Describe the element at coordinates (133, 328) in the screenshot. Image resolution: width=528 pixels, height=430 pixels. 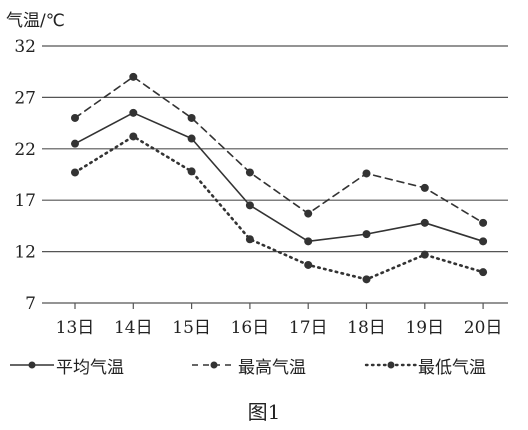
I see `x-tick-label: 14日` at that location.